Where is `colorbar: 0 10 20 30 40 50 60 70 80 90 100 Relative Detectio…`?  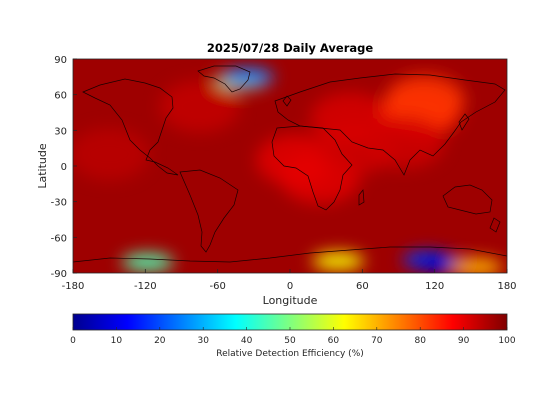
colorbar: 0 10 20 30 40 50 60 70 80 90 100 Relative Detectio… is located at coordinates (293, 336).